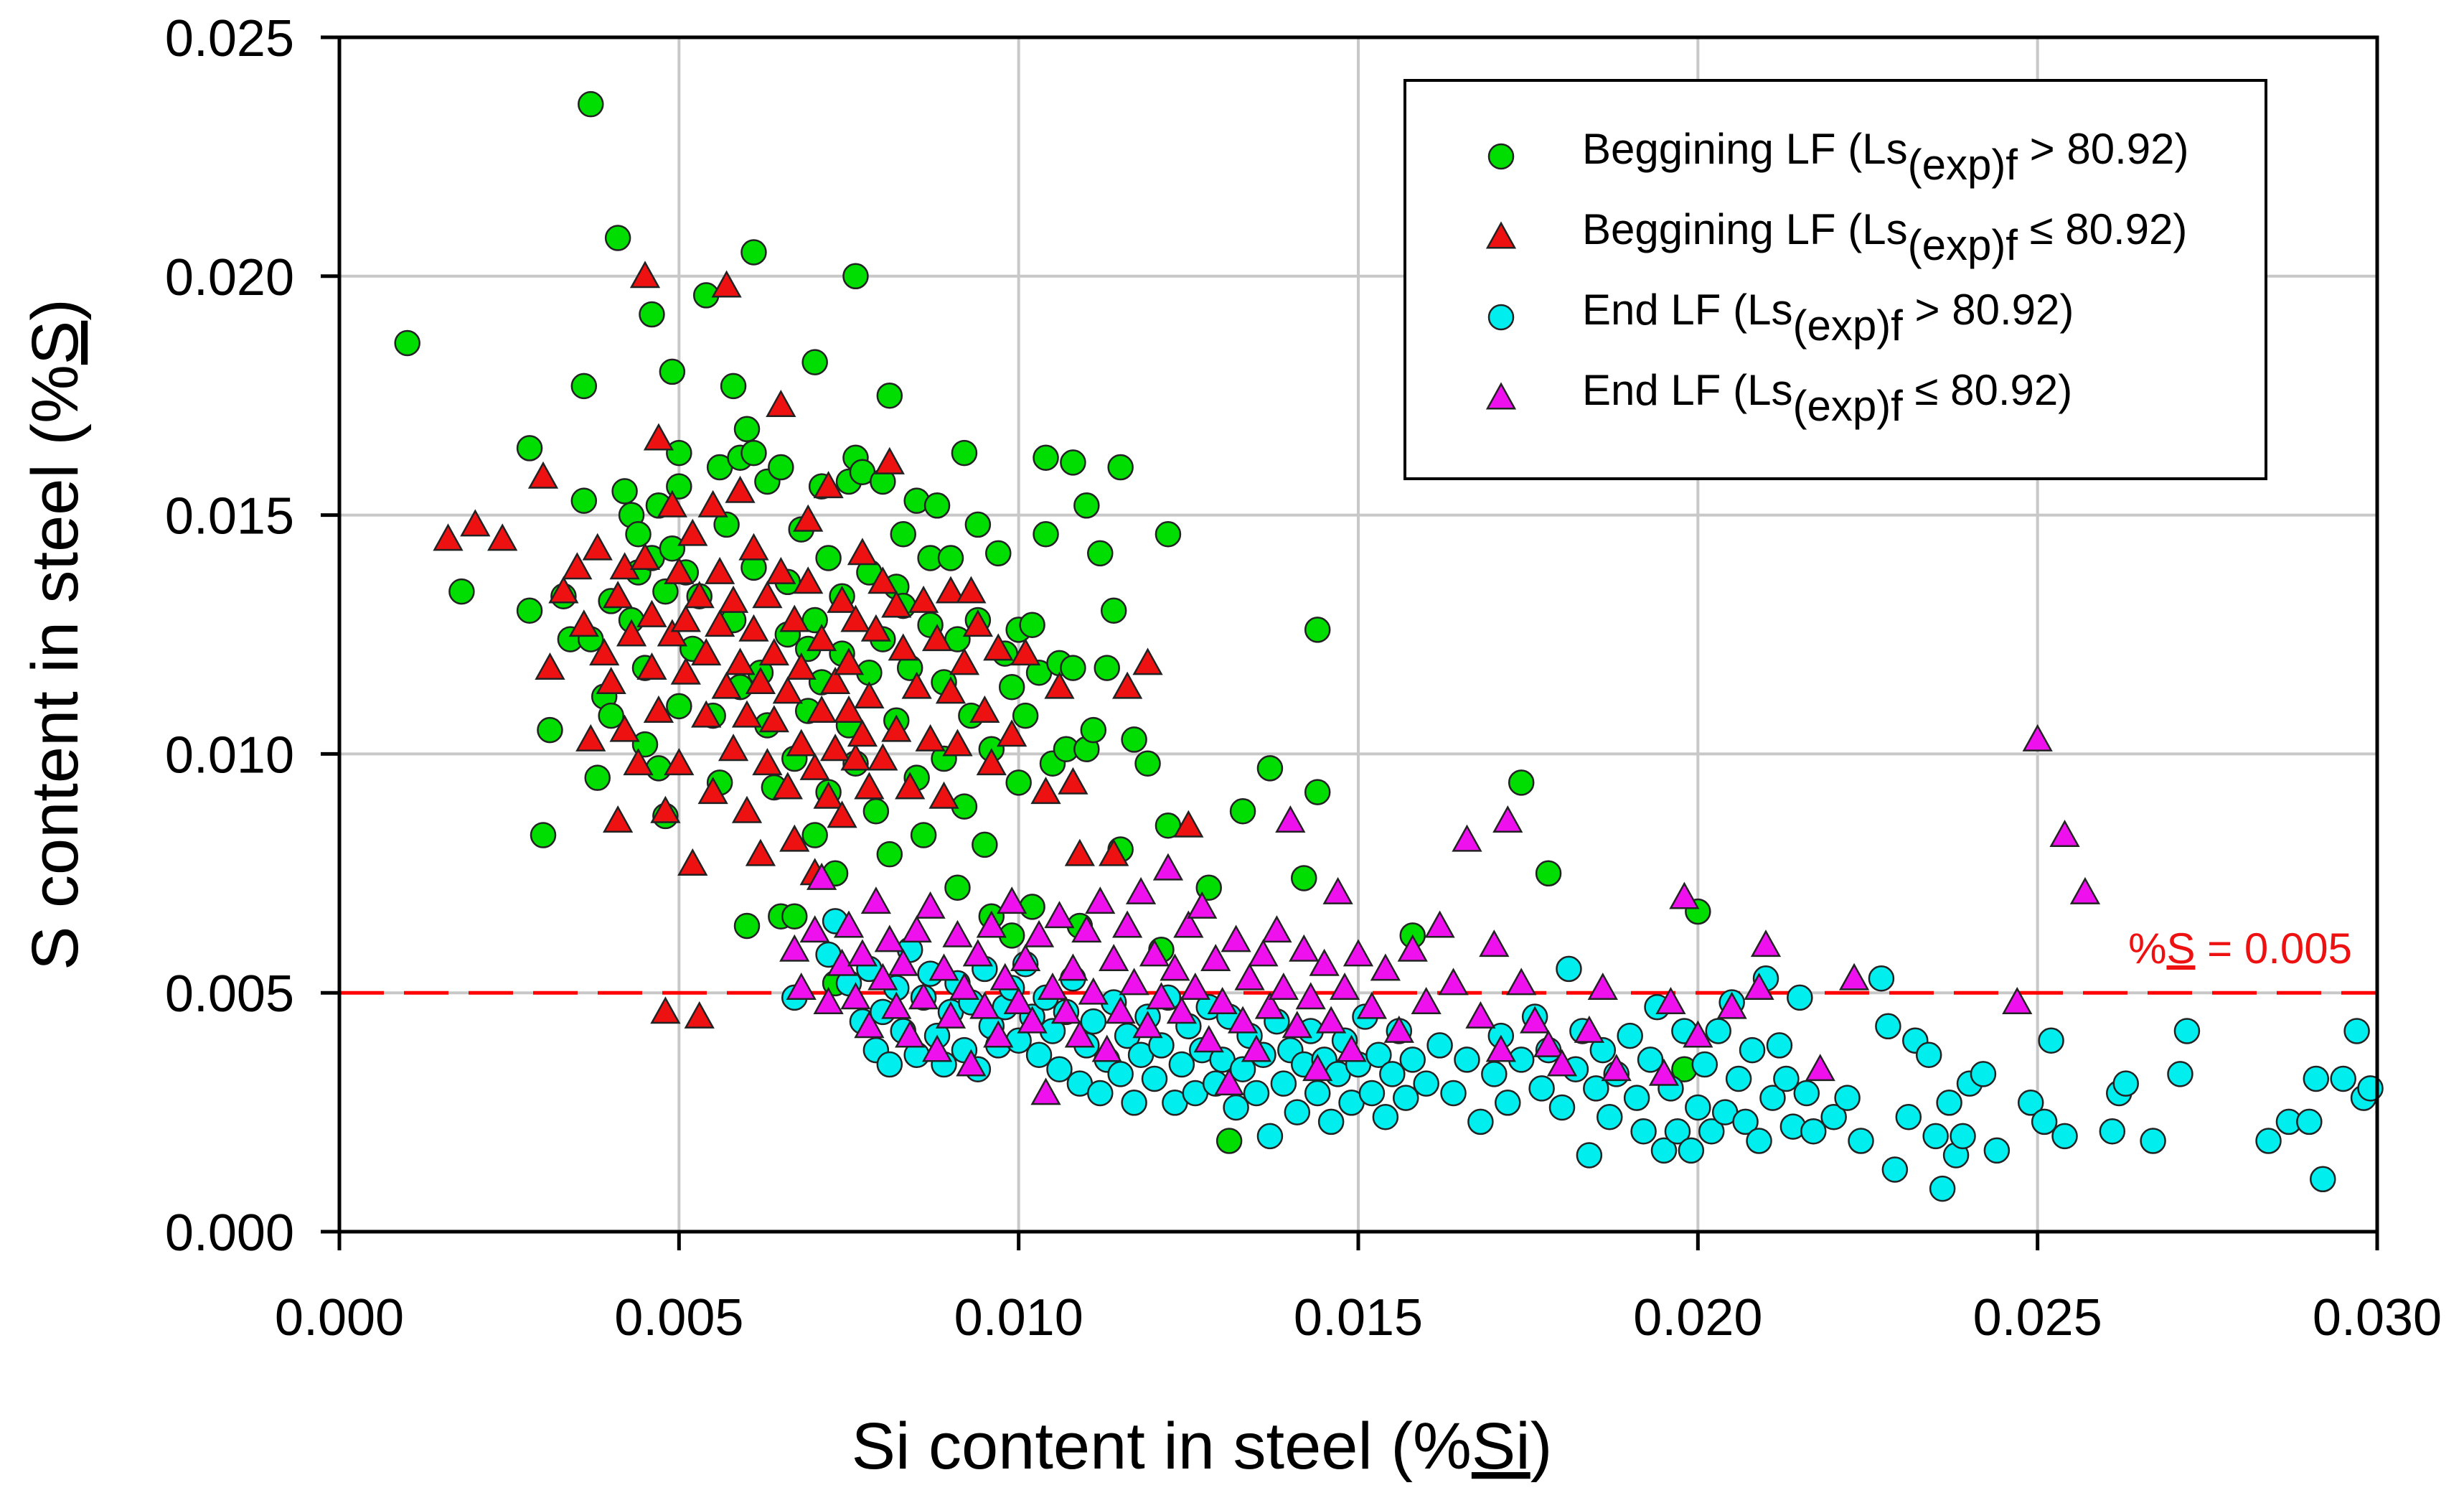  What do you see at coordinates (1501, 156) in the screenshot?
I see `legend-marker` at bounding box center [1501, 156].